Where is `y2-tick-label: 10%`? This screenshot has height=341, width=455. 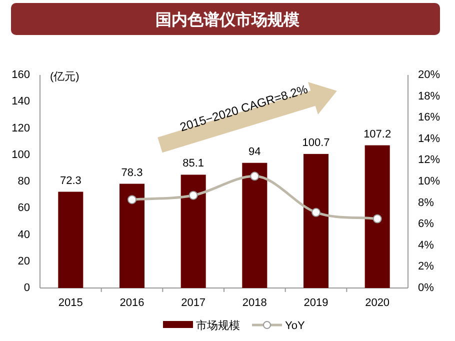 y2-tick-label: 10% is located at coordinates (429, 182).